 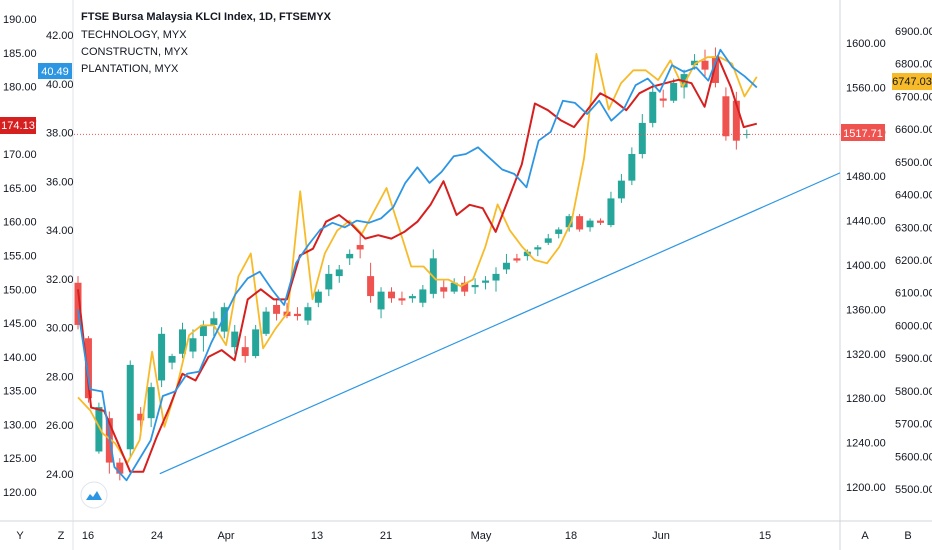 I want to click on x-tick-label: 16, so click(x=88, y=536).